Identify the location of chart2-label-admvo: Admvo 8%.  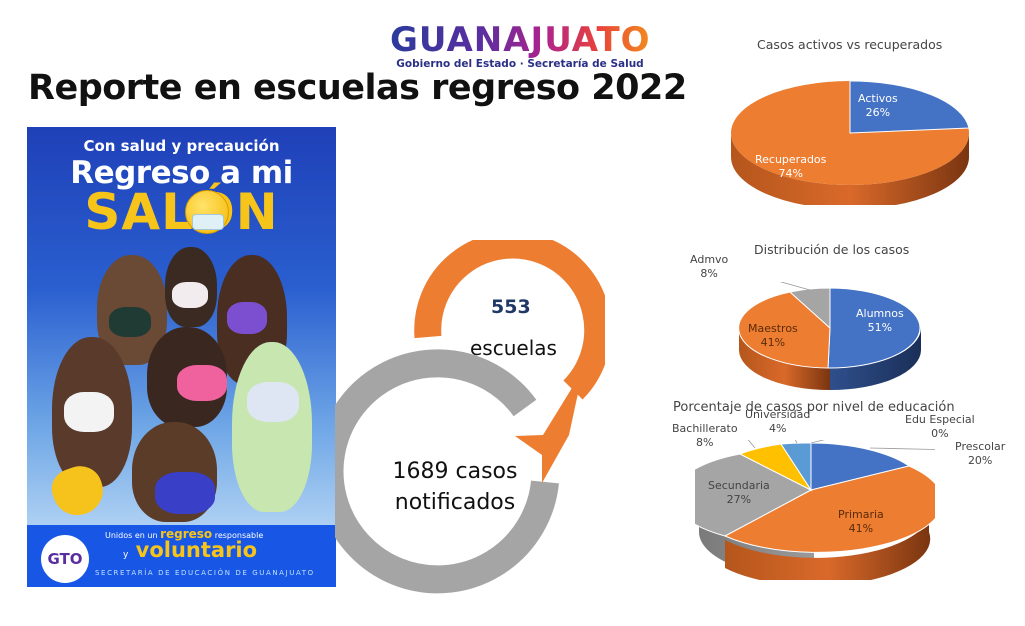
(709, 266).